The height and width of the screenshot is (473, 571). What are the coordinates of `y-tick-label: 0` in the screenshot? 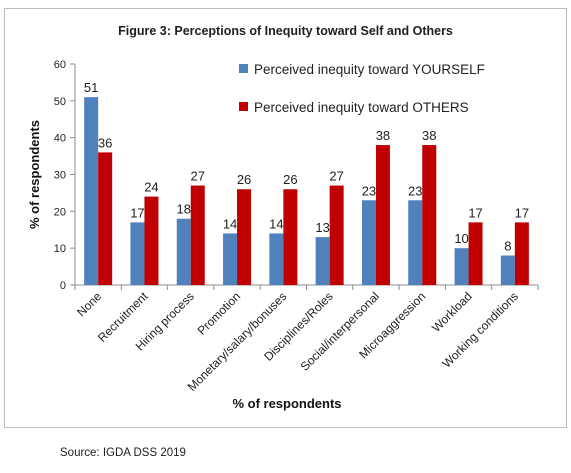 It's located at (63, 286).